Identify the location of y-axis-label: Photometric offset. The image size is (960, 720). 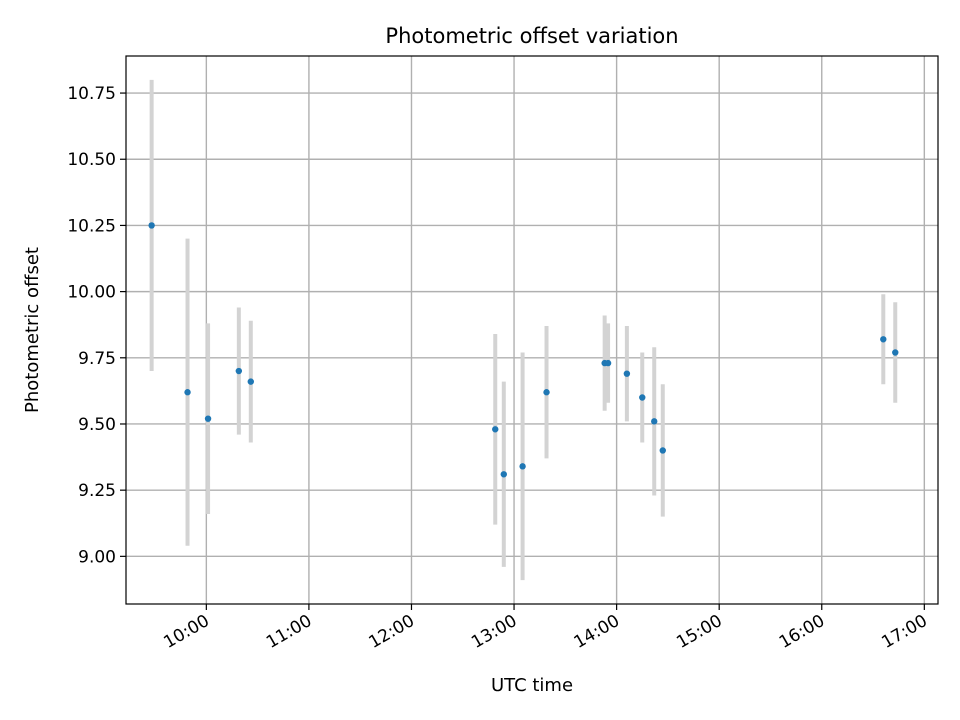
(32, 330).